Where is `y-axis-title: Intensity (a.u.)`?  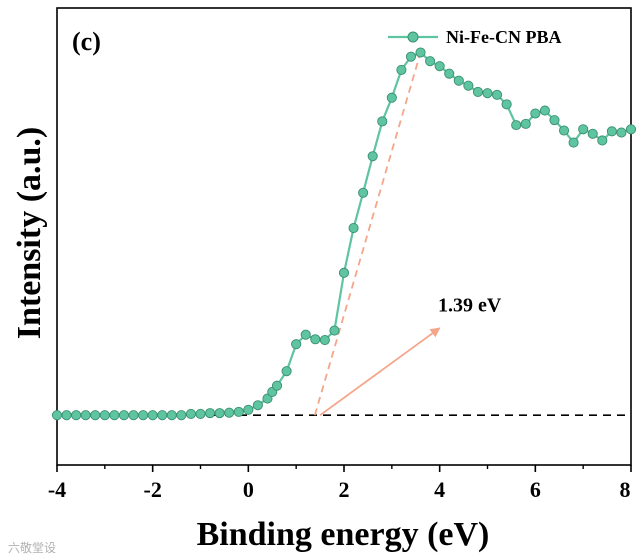 y-axis-title: Intensity (a.u.) is located at coordinates (29, 233).